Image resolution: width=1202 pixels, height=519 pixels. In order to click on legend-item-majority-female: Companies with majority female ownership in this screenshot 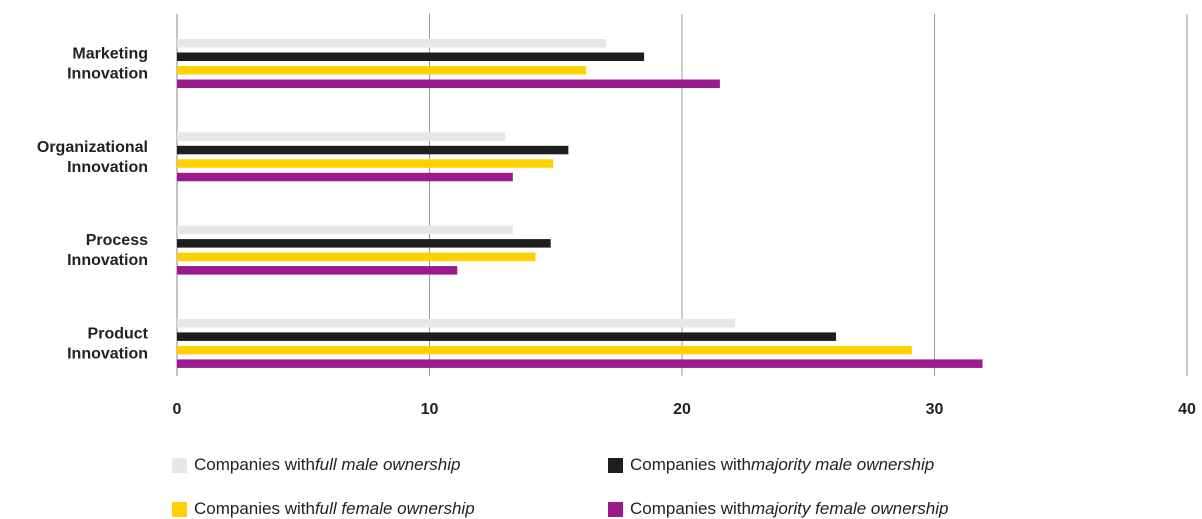, I will do `click(778, 509)`.